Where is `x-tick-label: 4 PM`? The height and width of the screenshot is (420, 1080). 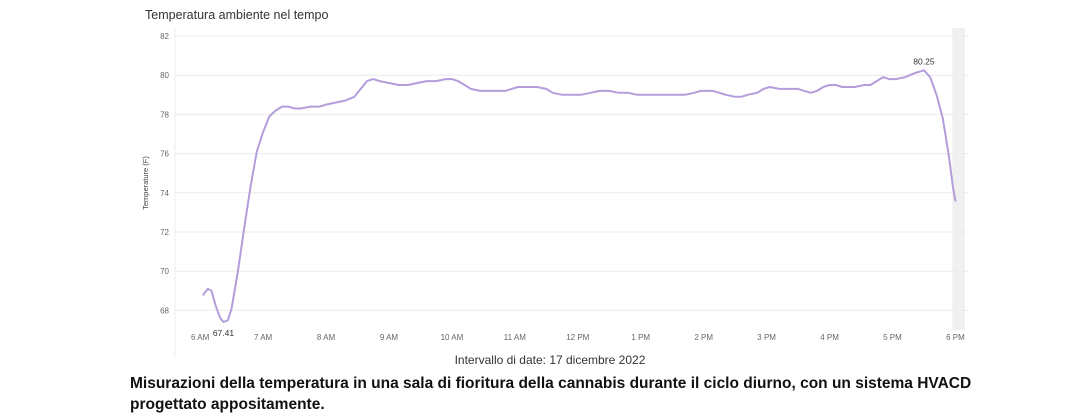
x-tick-label: 4 PM is located at coordinates (829, 337).